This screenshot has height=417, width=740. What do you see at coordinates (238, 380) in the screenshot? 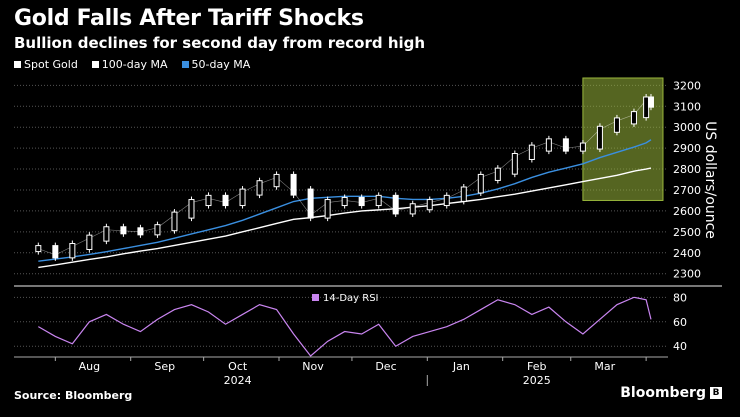
I see `x-year-label: 2024` at bounding box center [238, 380].